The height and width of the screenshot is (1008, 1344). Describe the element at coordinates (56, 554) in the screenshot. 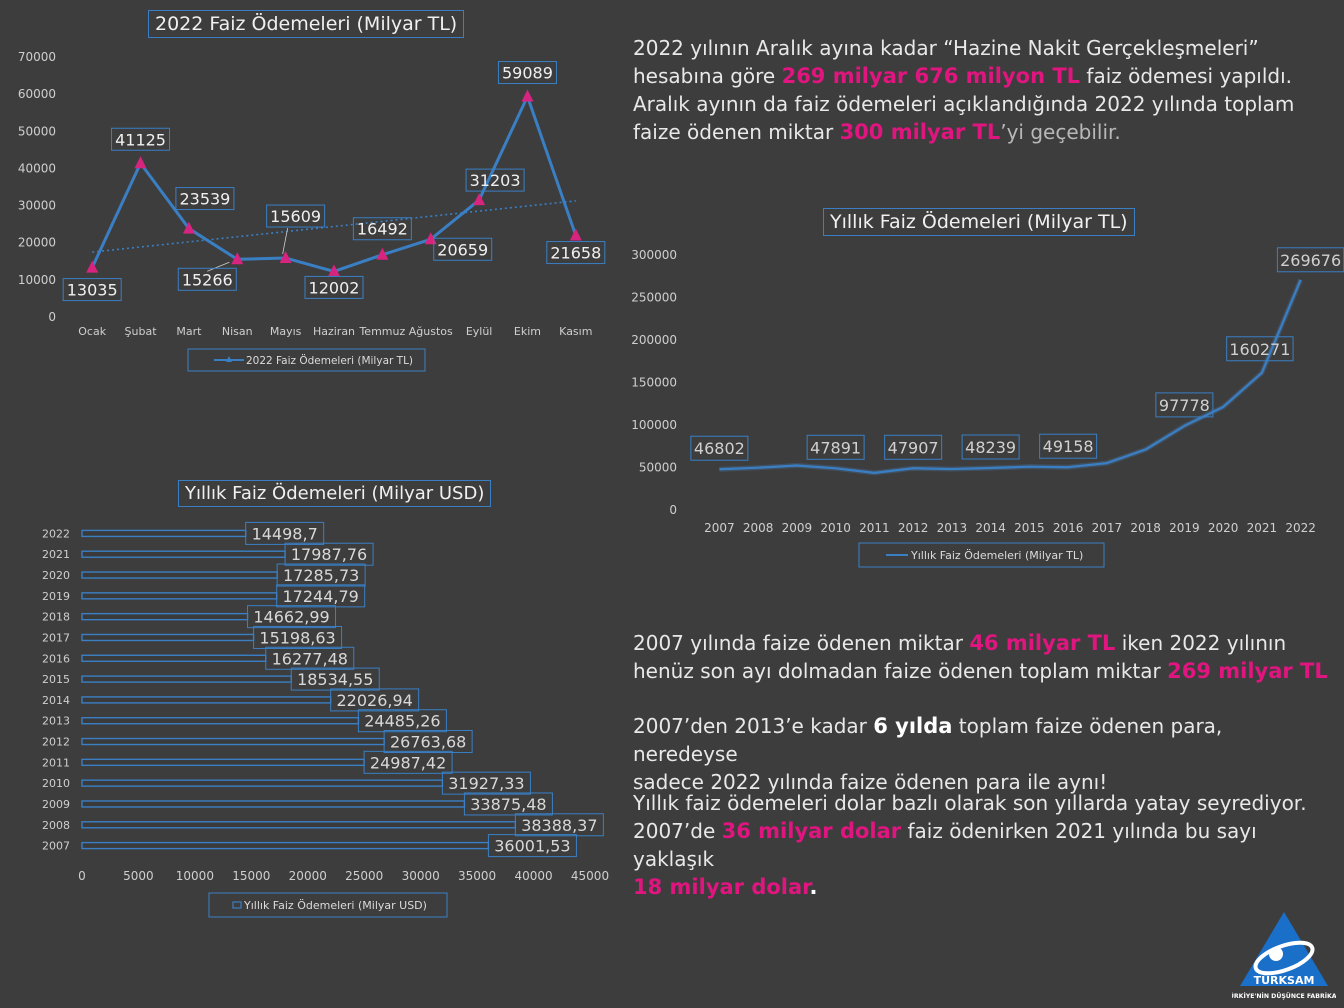

I see `y-tick-label: 2021` at that location.